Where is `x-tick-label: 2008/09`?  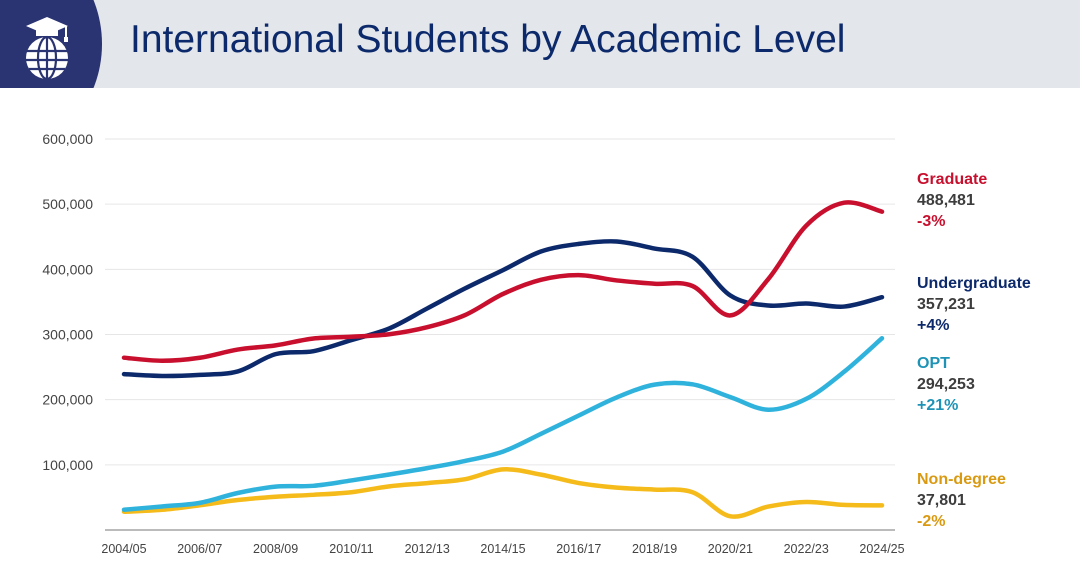 x-tick-label: 2008/09 is located at coordinates (275, 549).